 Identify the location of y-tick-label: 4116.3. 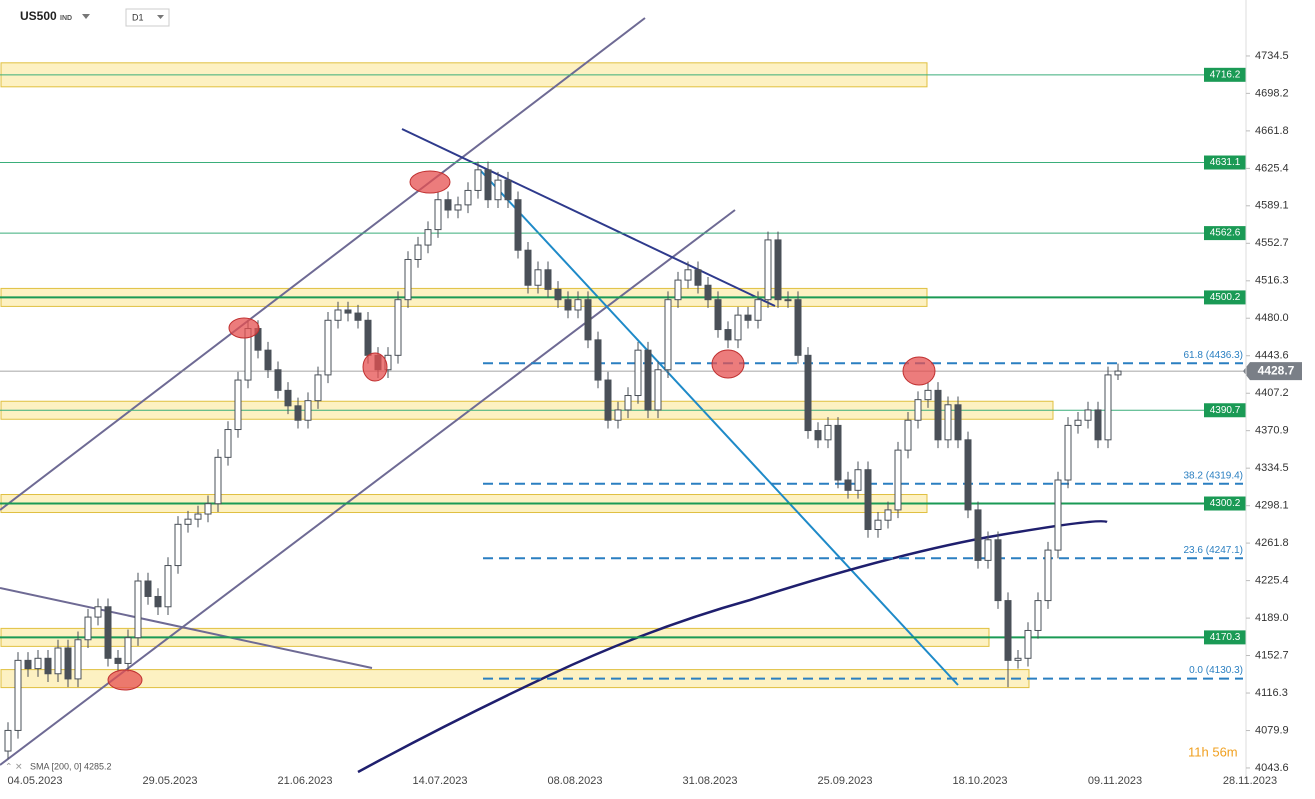
(1271, 693).